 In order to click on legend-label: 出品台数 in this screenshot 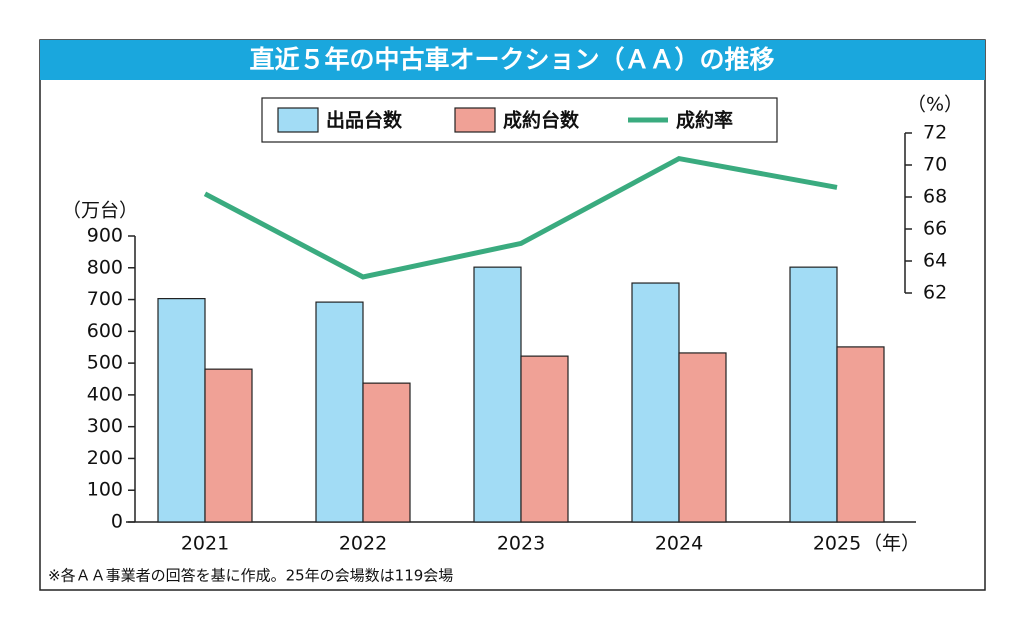, I will do `click(364, 120)`.